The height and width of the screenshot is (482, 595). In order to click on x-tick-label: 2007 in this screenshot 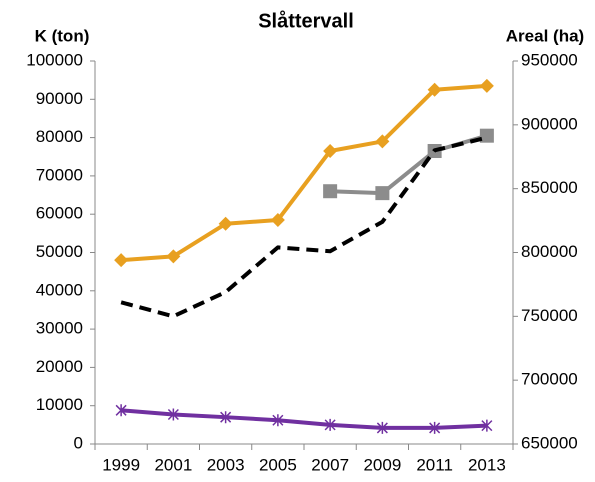, I will do `click(330, 464)`.